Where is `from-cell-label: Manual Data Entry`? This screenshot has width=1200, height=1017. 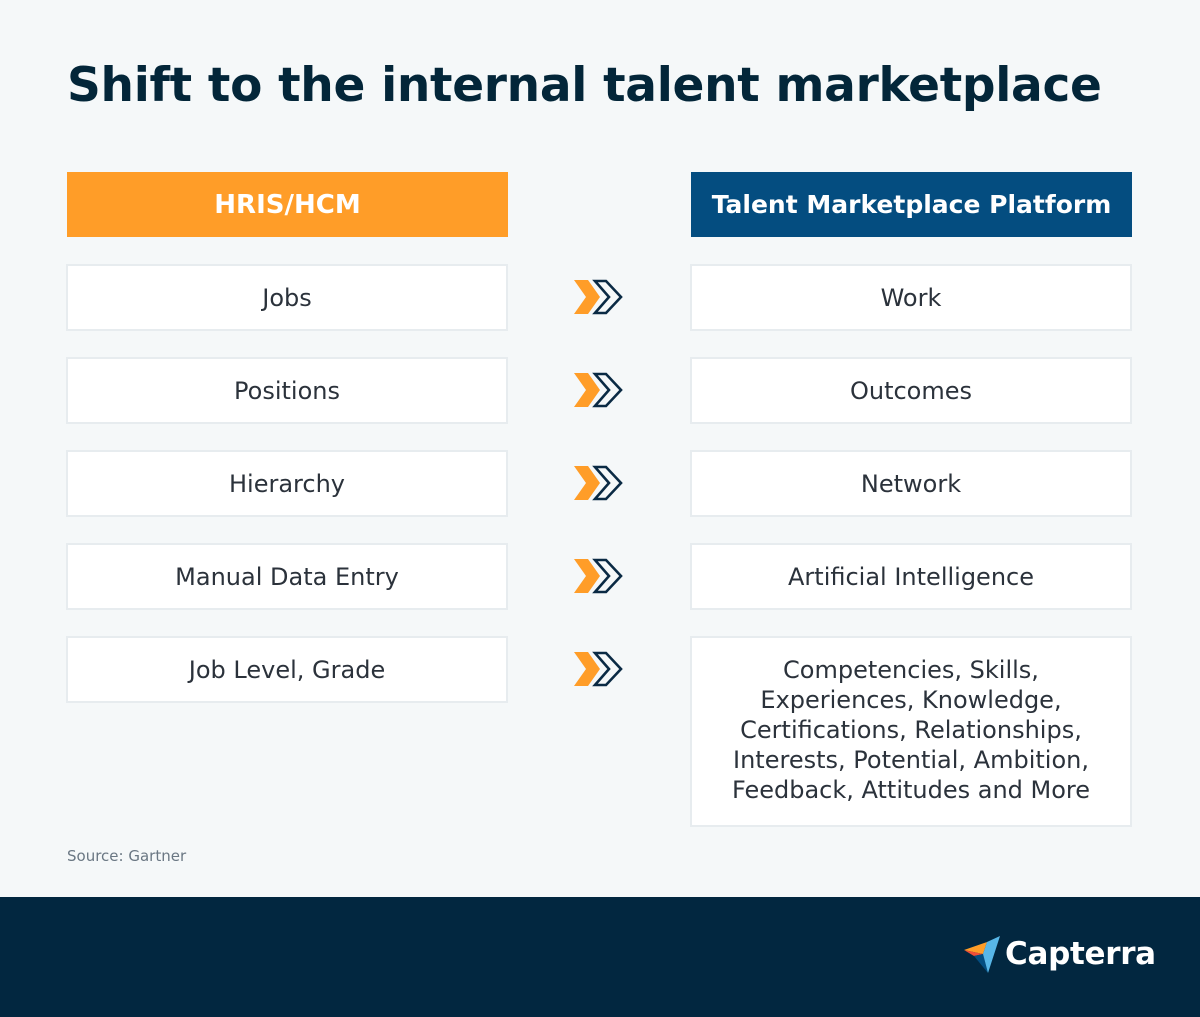
from-cell-label: Manual Data Entry is located at coordinates (287, 576).